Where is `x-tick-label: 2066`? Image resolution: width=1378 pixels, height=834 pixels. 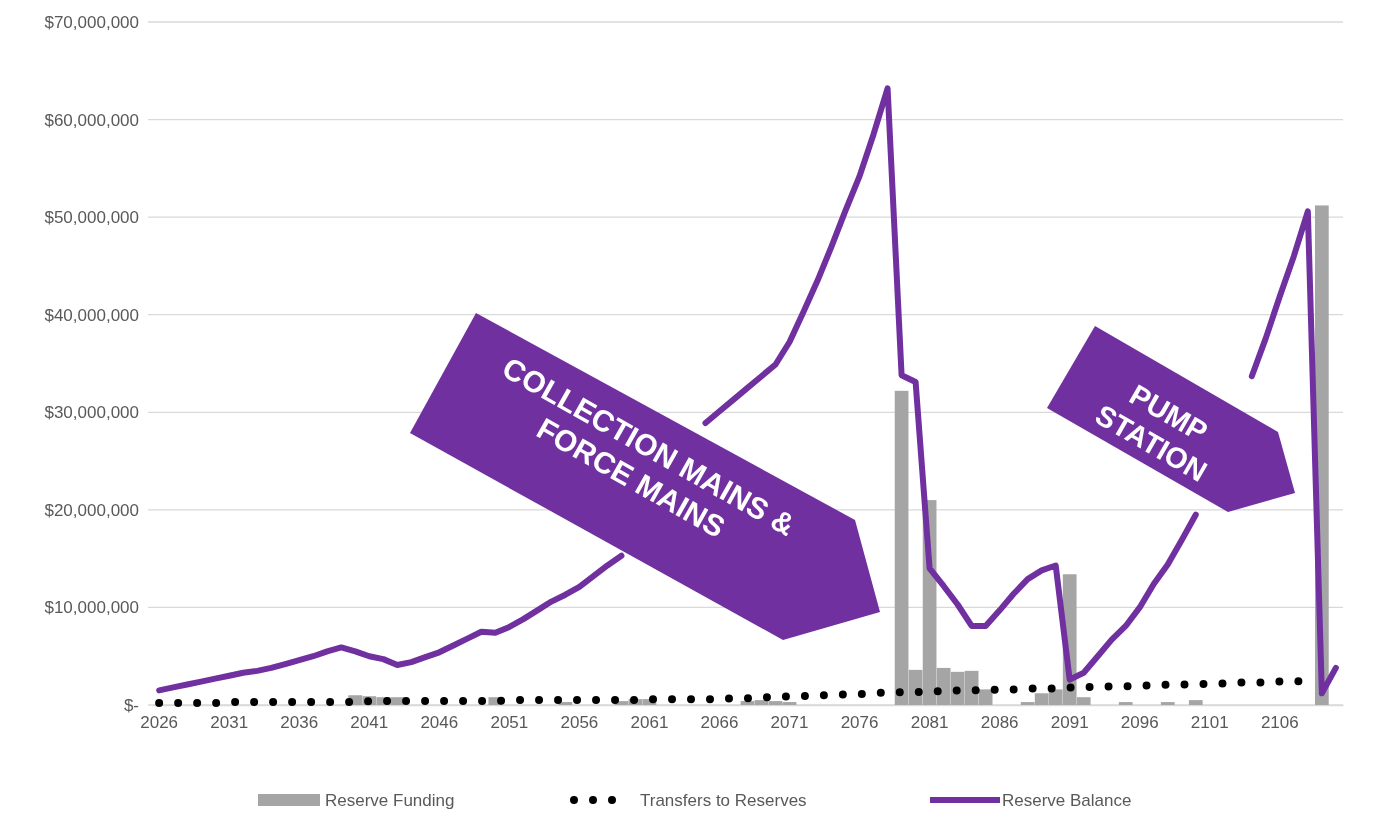
x-tick-label: 2066 is located at coordinates (719, 723).